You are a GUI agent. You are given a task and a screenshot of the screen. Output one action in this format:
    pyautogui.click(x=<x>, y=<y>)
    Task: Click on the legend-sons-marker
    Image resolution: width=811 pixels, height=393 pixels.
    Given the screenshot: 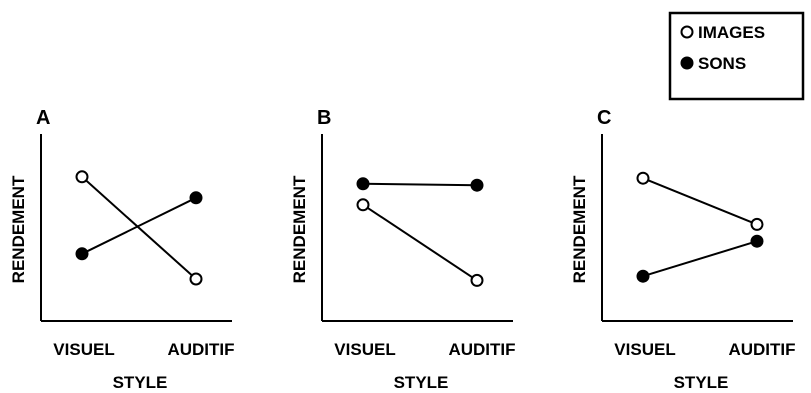 What is the action you would take?
    pyautogui.click(x=687, y=63)
    